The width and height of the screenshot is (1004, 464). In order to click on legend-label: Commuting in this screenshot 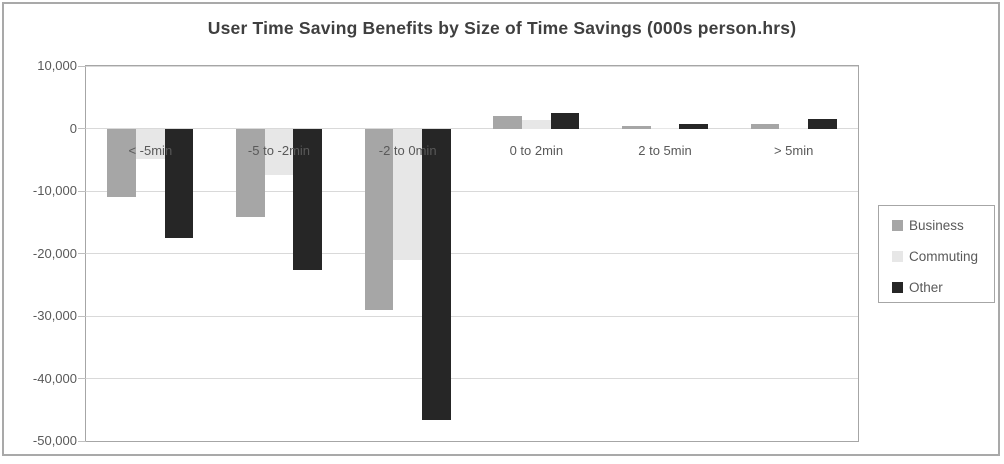, I will do `click(944, 256)`.